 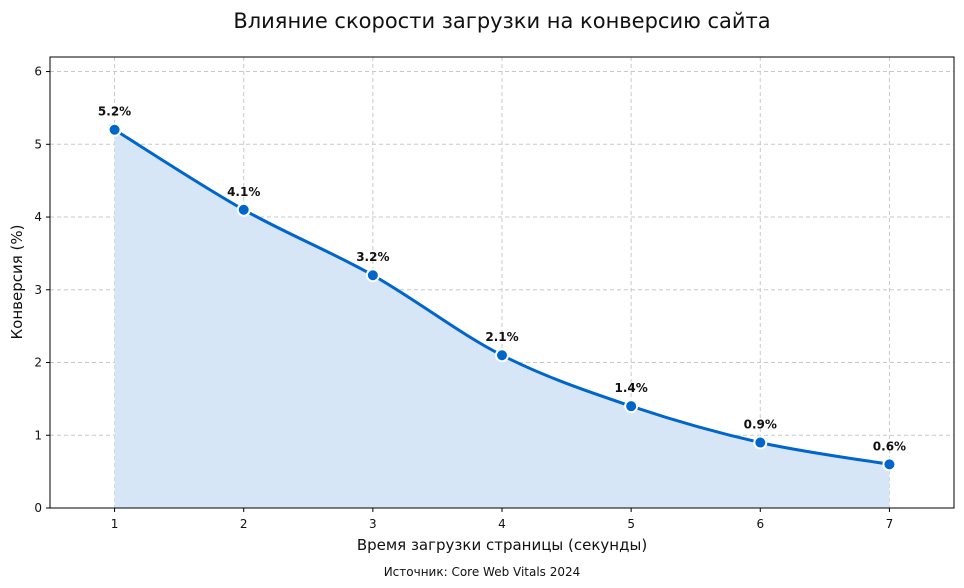 I want to click on data-label: 2.1%, so click(x=501, y=337).